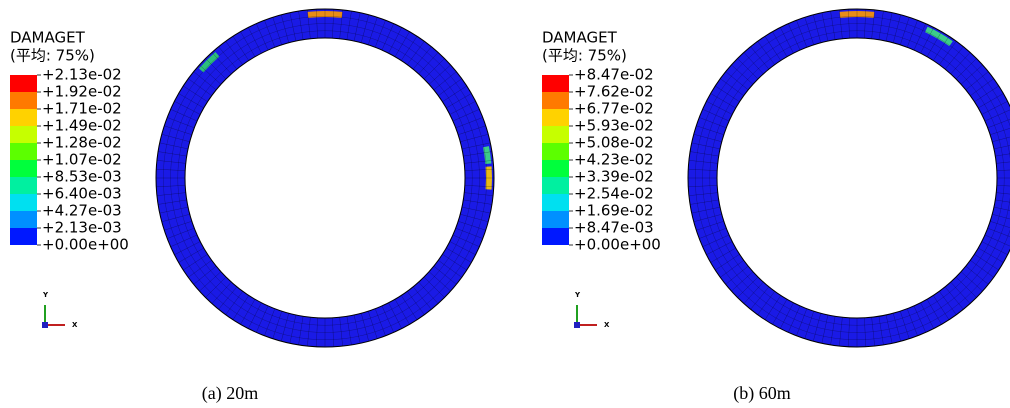  Describe the element at coordinates (614, 75) in the screenshot. I see `legend-label: +8.47e-02` at that location.